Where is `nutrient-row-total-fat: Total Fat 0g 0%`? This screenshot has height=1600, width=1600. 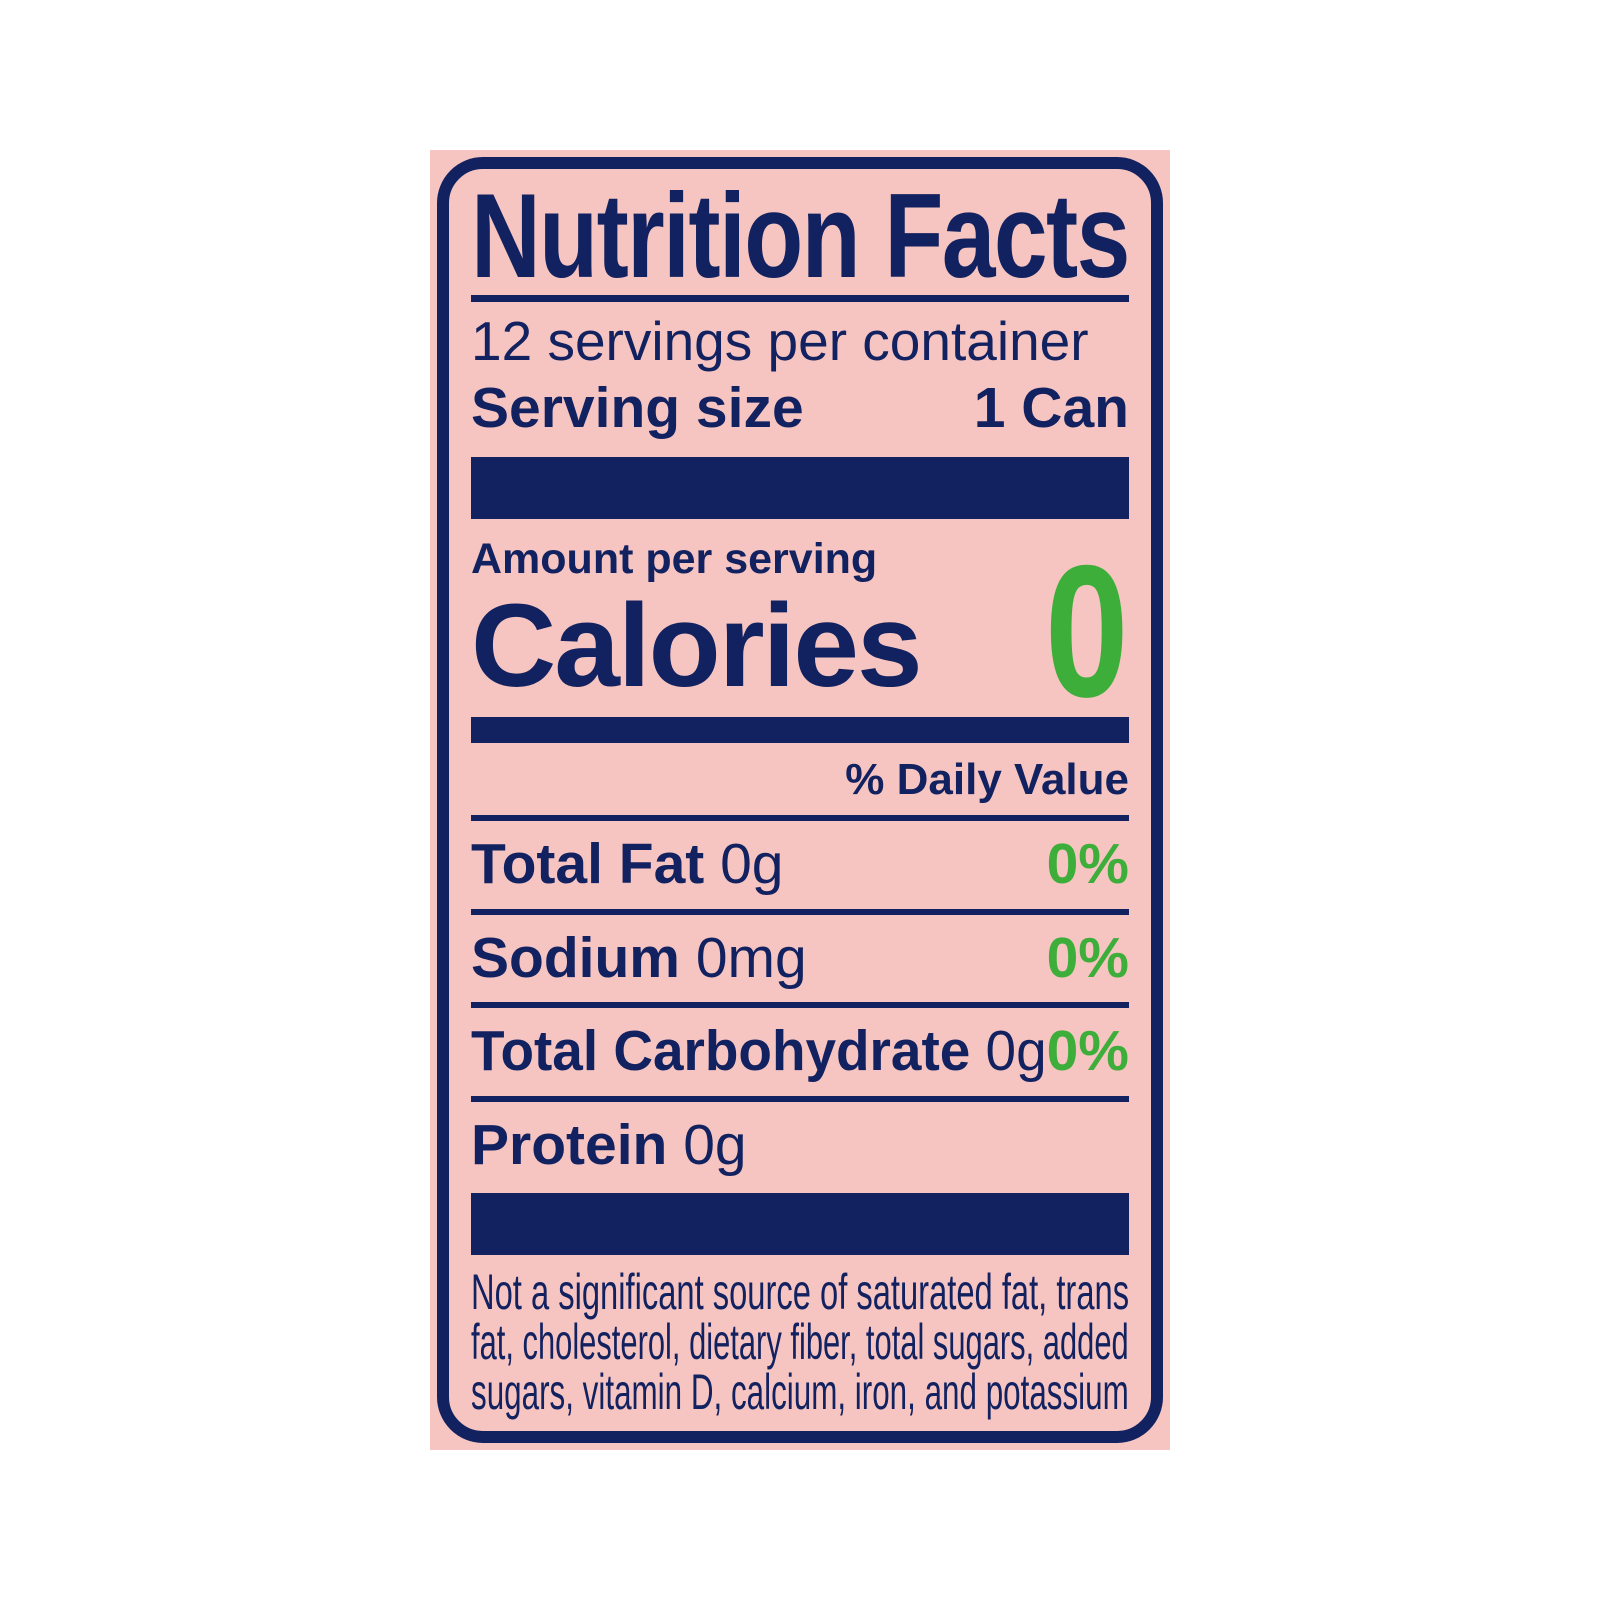
nutrient-row-total-fat: Total Fat 0g 0% is located at coordinates (800, 865).